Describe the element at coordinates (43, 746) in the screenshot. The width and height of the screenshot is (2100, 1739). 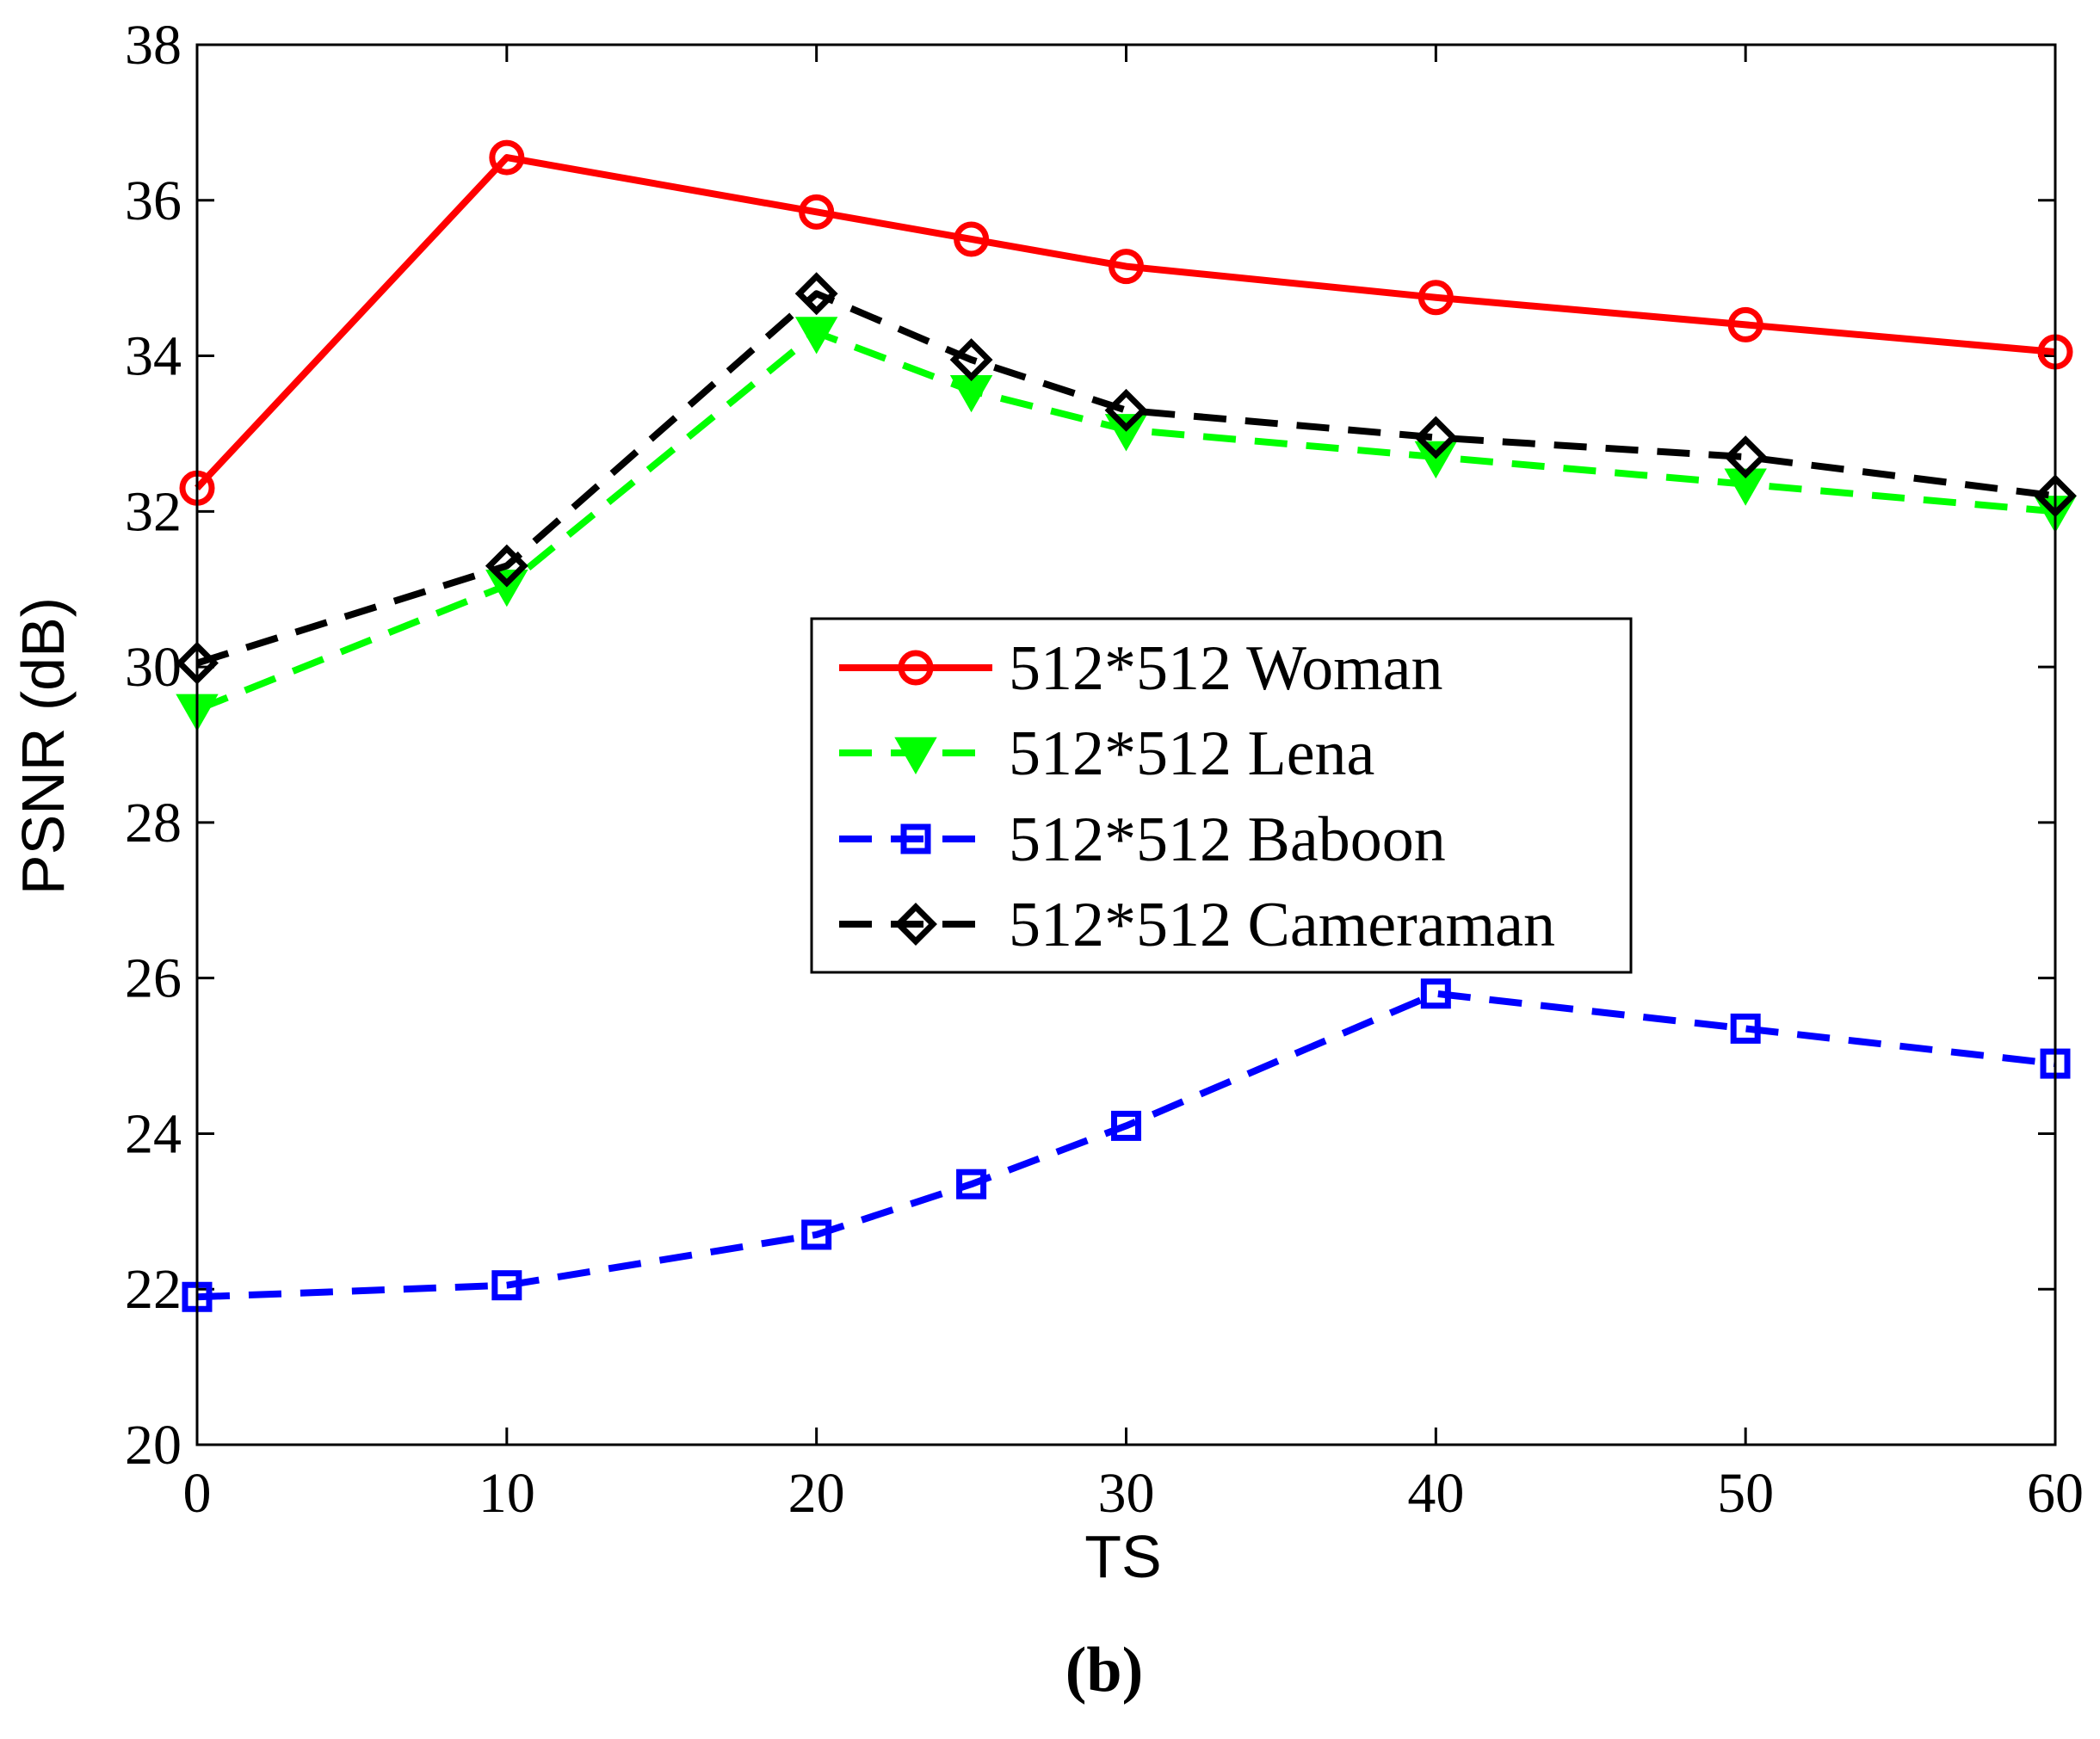
I see `y-axis-title: PSNR (dB)` at that location.